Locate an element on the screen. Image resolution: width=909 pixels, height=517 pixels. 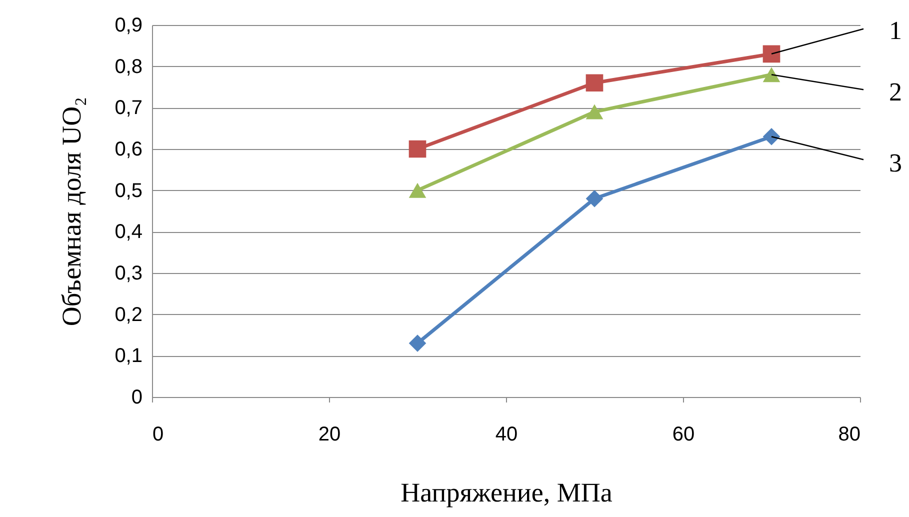
y-tick-label: 0,7 is located at coordinates (128, 108).